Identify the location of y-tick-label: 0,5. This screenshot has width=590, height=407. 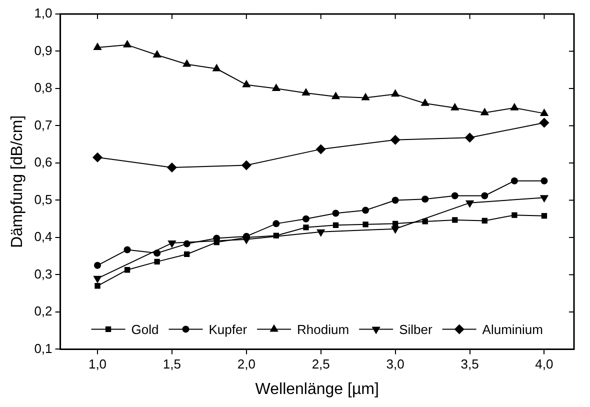
(43, 199).